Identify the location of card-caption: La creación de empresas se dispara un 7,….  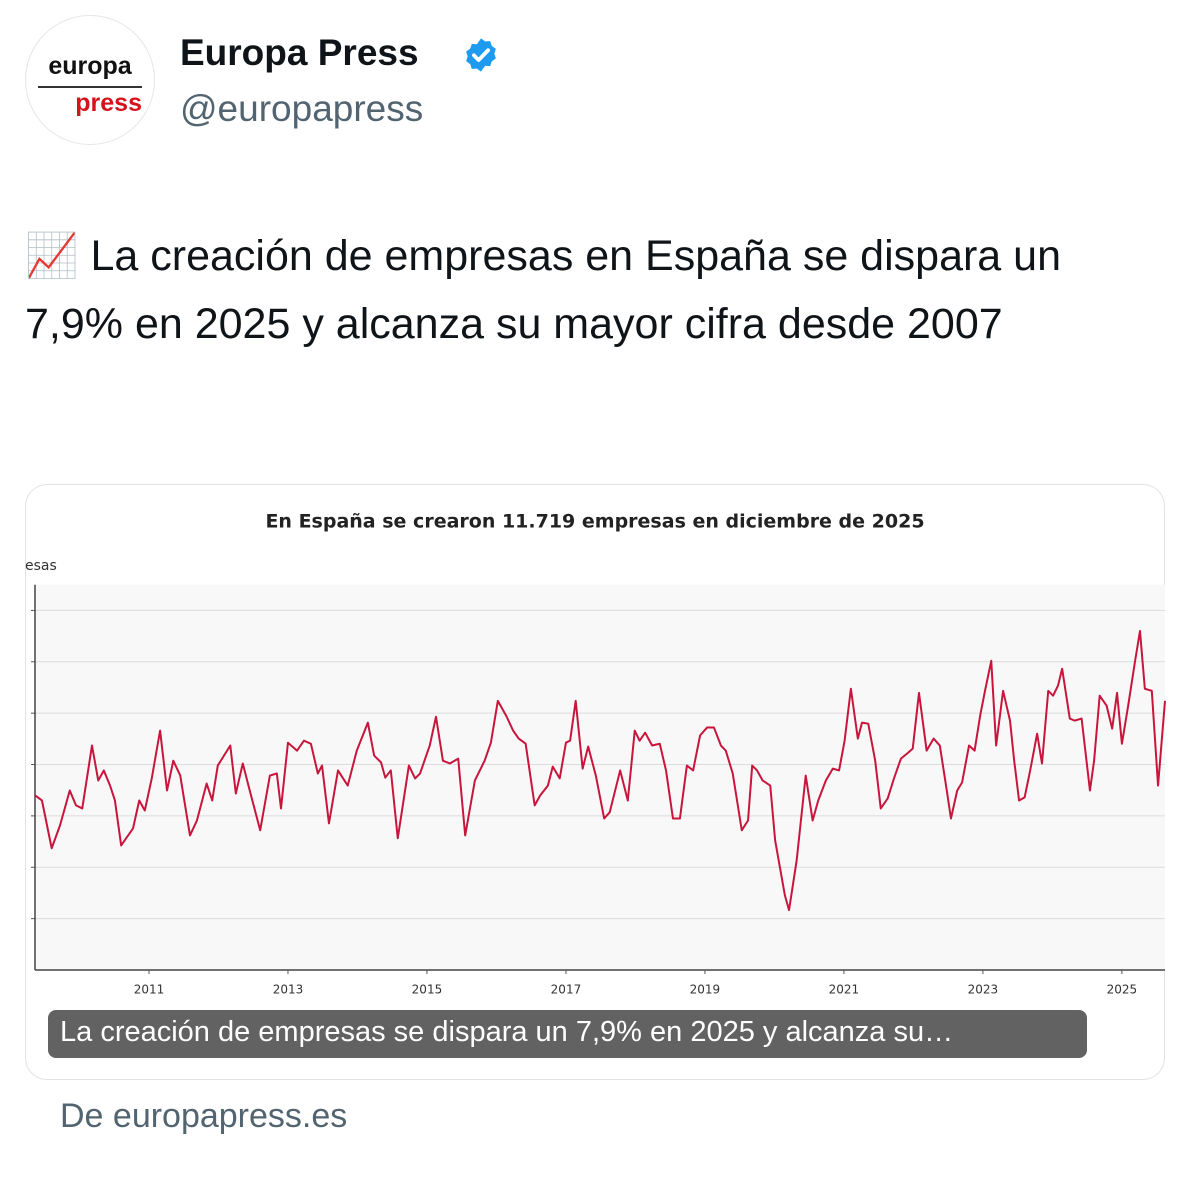
(507, 1032).